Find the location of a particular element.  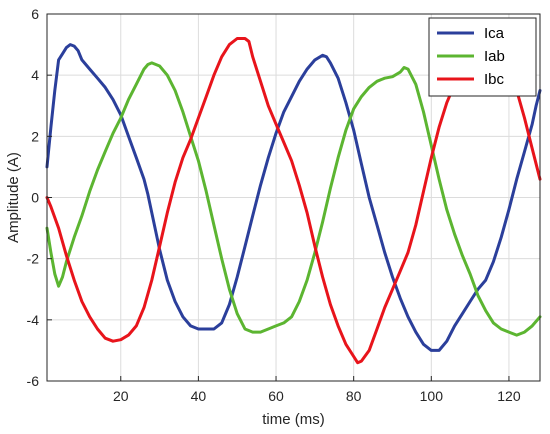

legend-items: Ica Iab Ibc is located at coordinates (471, 56).